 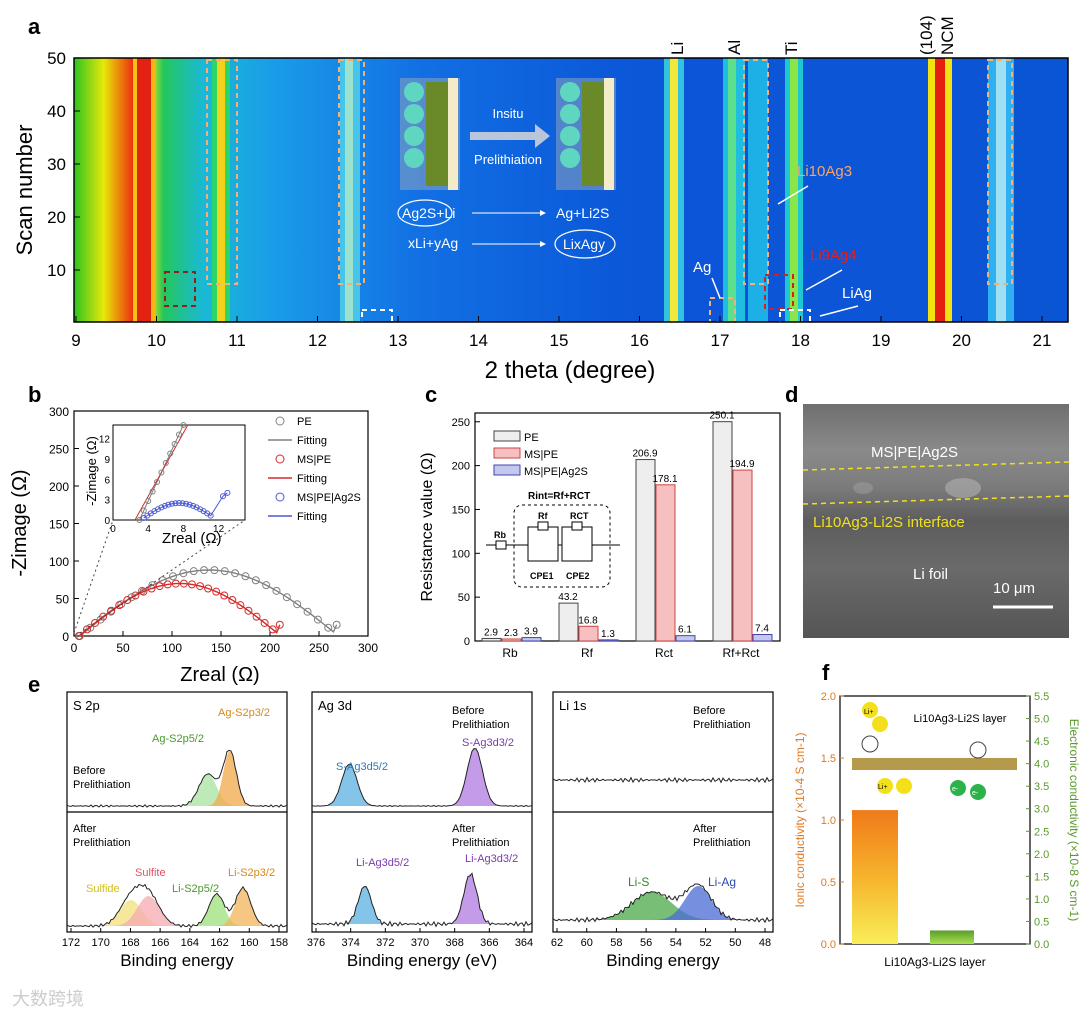 I want to click on c-ytick-label: 150, so click(x=461, y=510).